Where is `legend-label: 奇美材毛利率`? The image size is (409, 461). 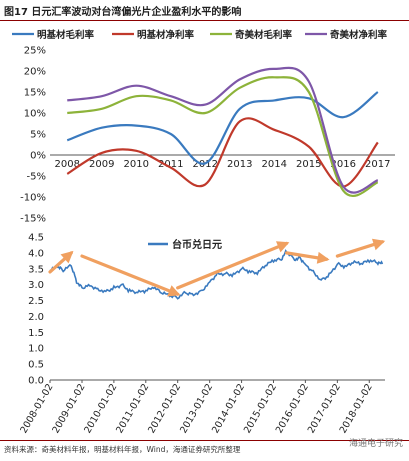 legend-label: 奇美材毛利率 is located at coordinates (264, 35).